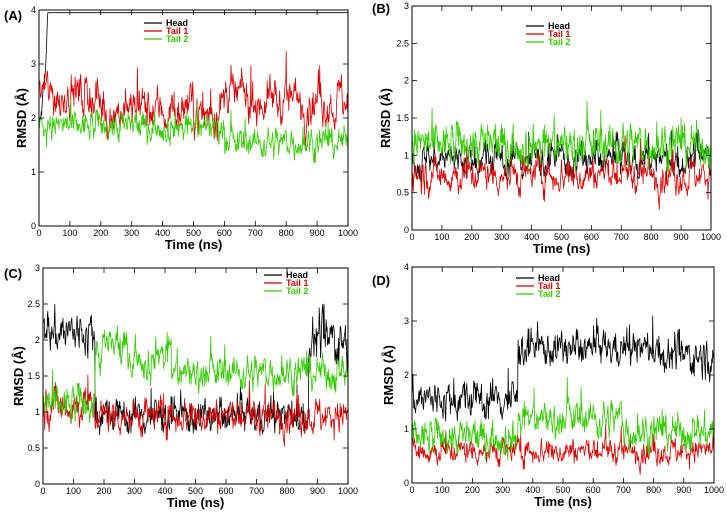 This screenshot has width=727, height=516. Describe the element at coordinates (381, 8) in the screenshot. I see `panel-label: (B)` at that location.